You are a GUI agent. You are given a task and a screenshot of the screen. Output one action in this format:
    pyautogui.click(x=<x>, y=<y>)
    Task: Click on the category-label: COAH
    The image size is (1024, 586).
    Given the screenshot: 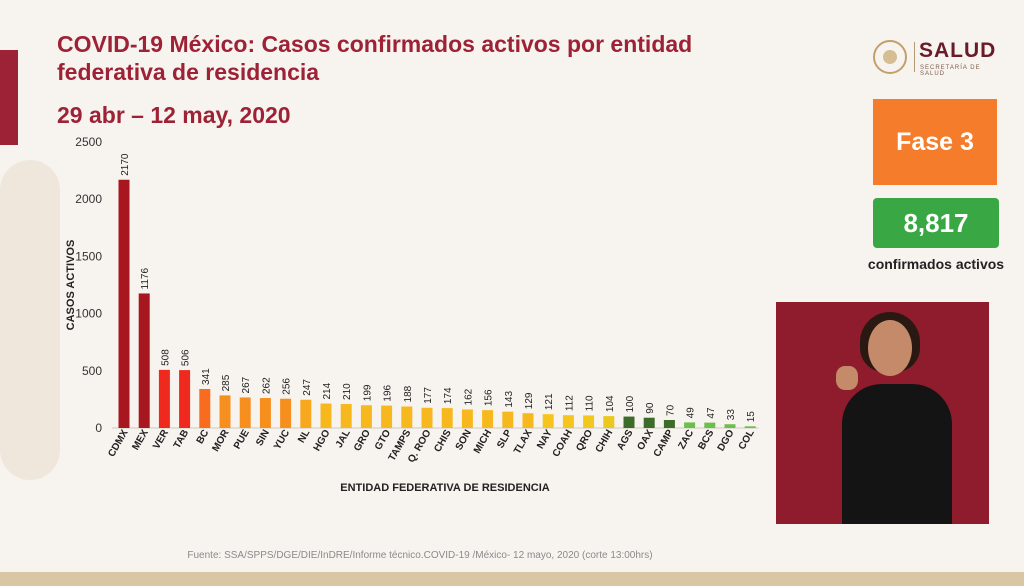 What is the action you would take?
    pyautogui.click(x=563, y=443)
    